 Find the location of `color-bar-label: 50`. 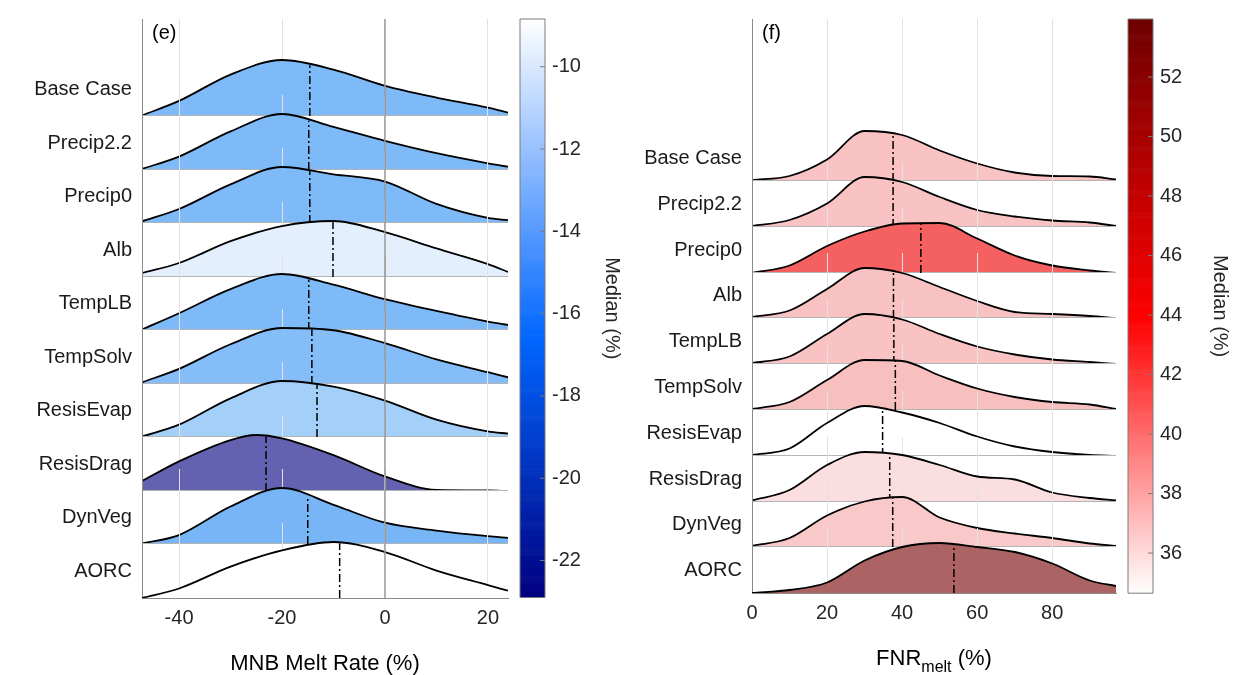

color-bar-label: 50 is located at coordinates (1171, 135).